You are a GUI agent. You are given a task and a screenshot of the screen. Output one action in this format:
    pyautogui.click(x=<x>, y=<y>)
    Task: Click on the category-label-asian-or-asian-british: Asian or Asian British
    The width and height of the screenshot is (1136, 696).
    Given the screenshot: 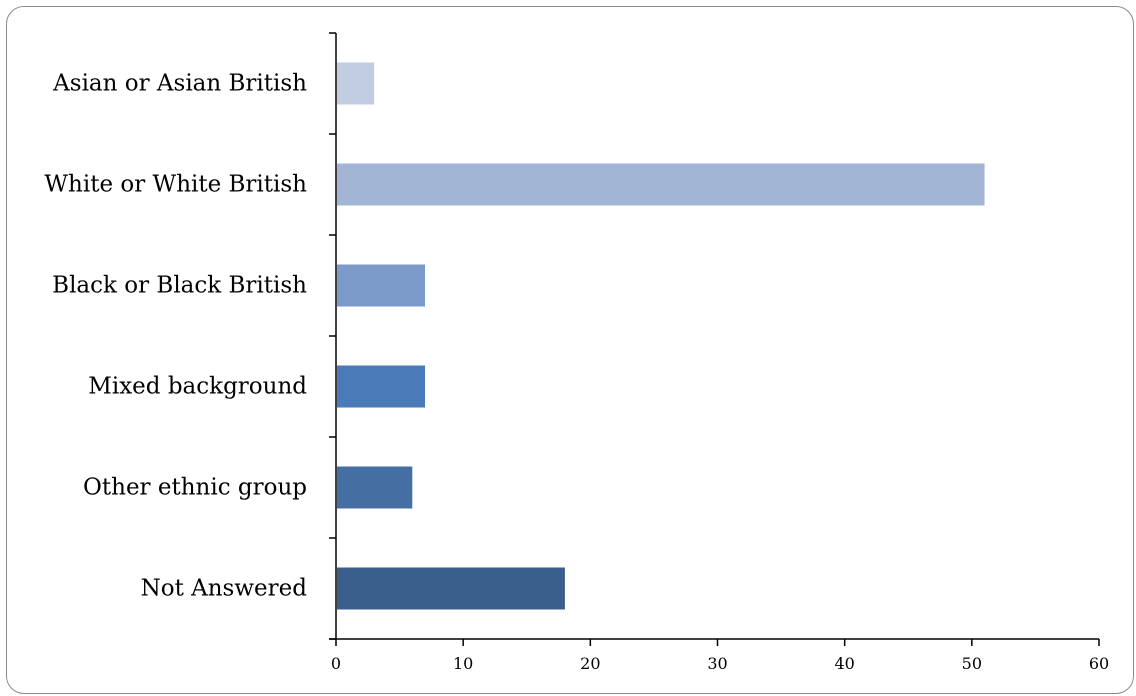 What is the action you would take?
    pyautogui.click(x=179, y=84)
    